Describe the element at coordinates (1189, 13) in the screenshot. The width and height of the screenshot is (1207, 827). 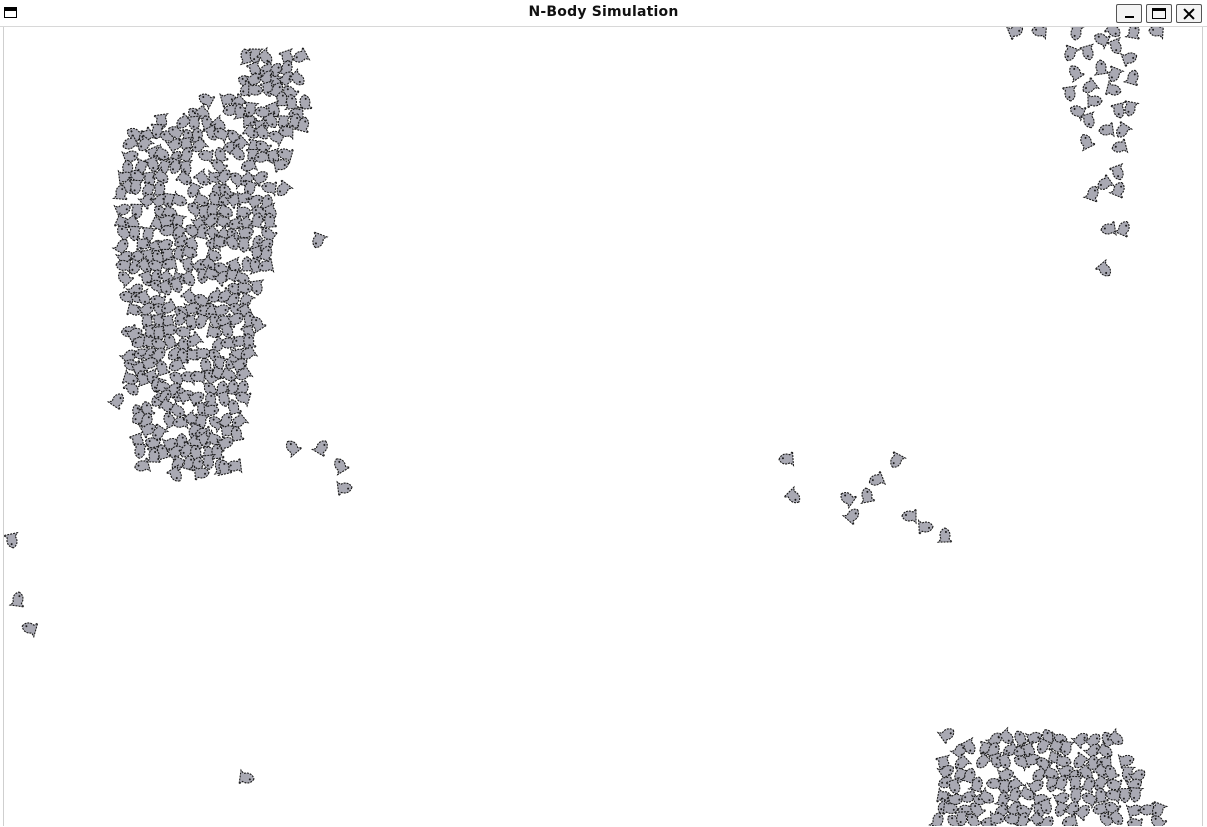
I see `close-button` at that location.